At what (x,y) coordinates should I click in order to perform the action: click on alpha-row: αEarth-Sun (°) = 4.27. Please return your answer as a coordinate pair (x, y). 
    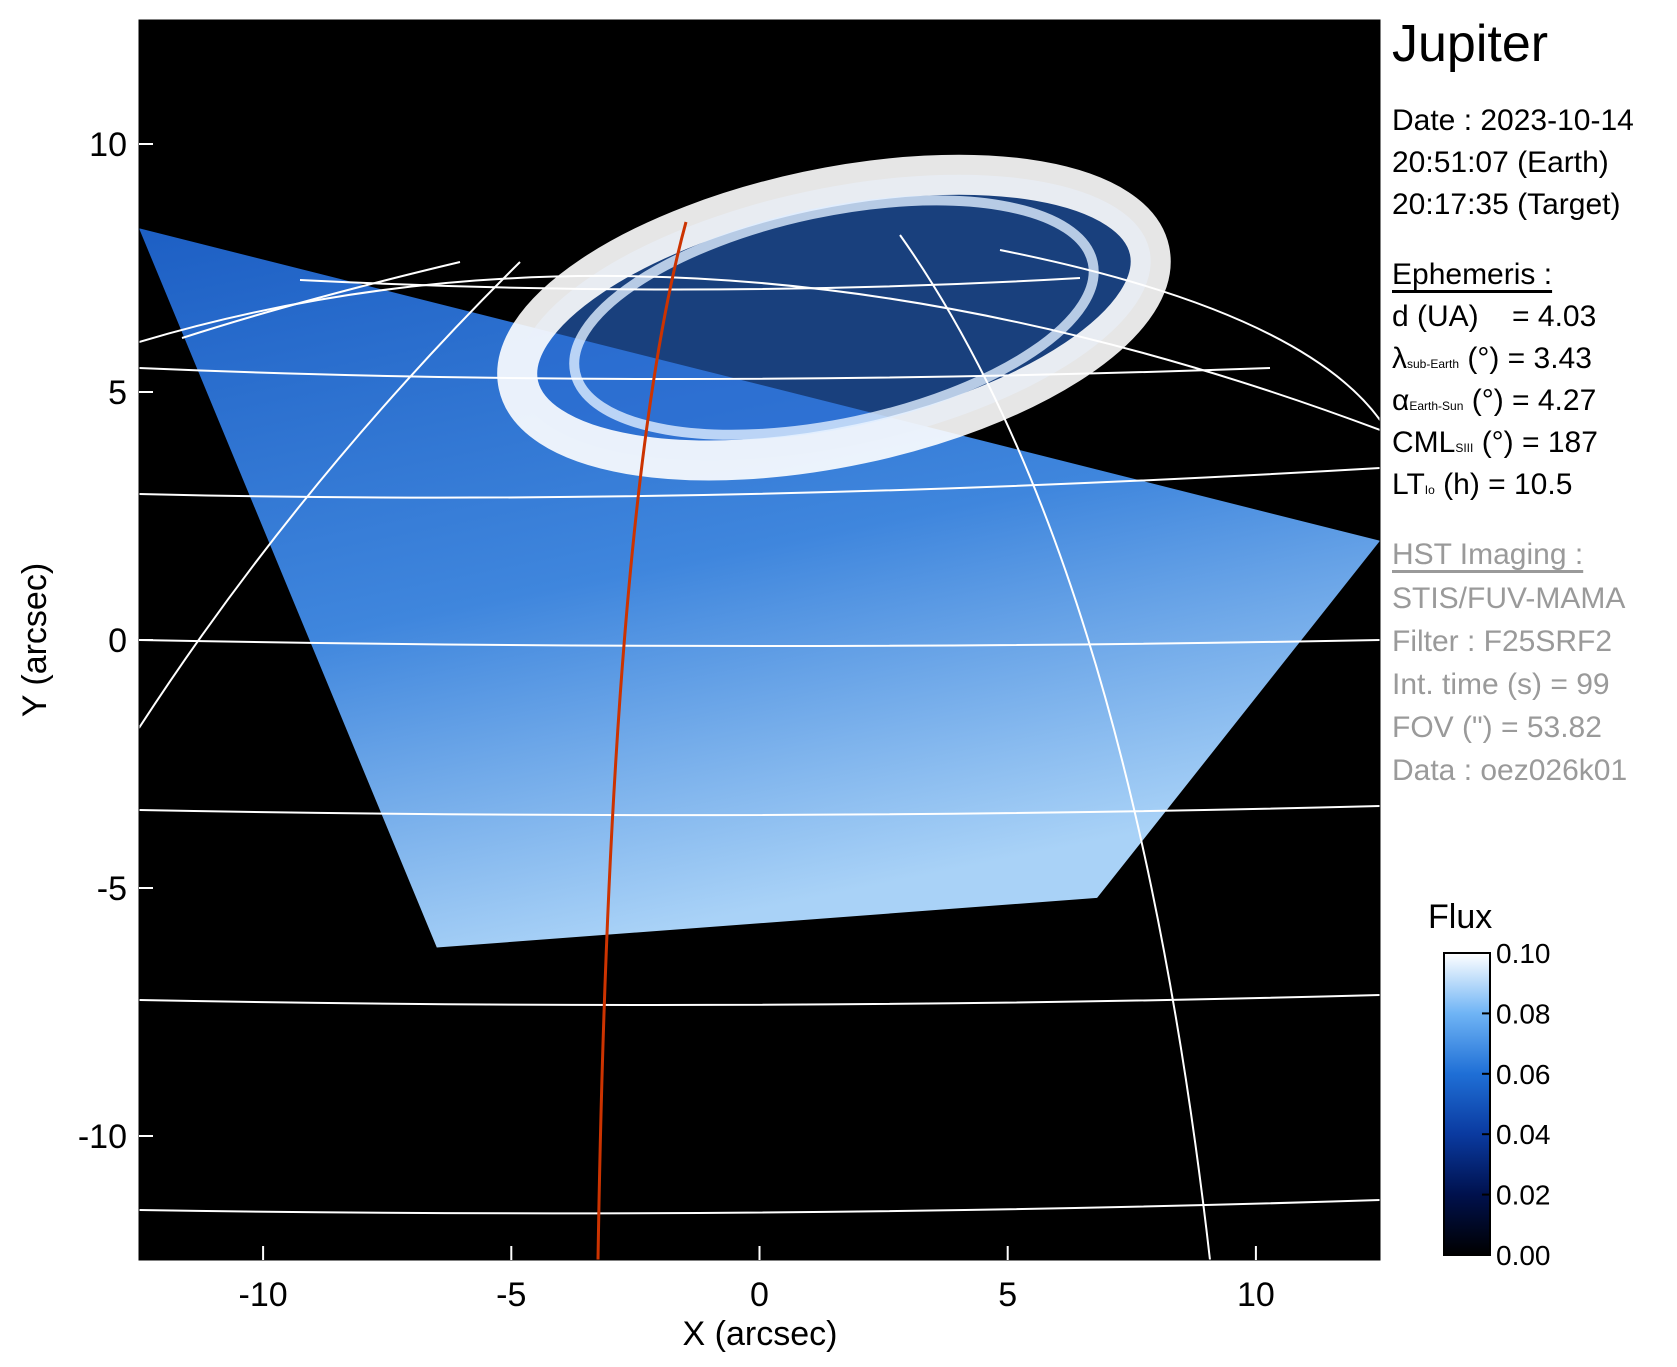
    Looking at the image, I should click on (1494, 403).